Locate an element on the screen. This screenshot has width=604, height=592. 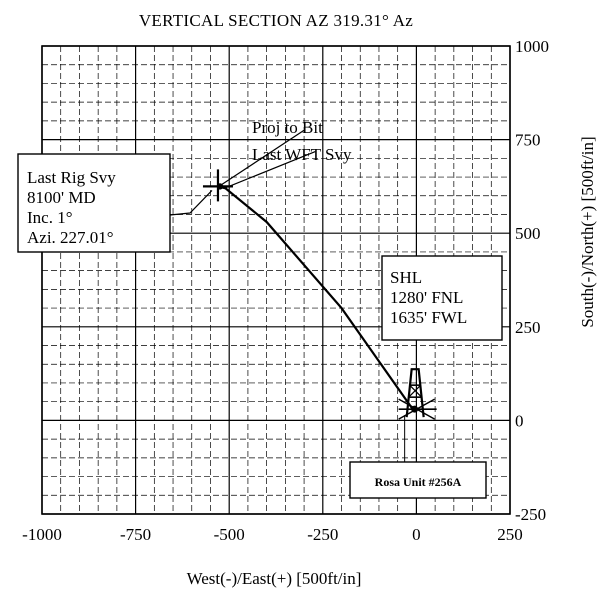
shl-line: 1635' FWL is located at coordinates (428, 317).